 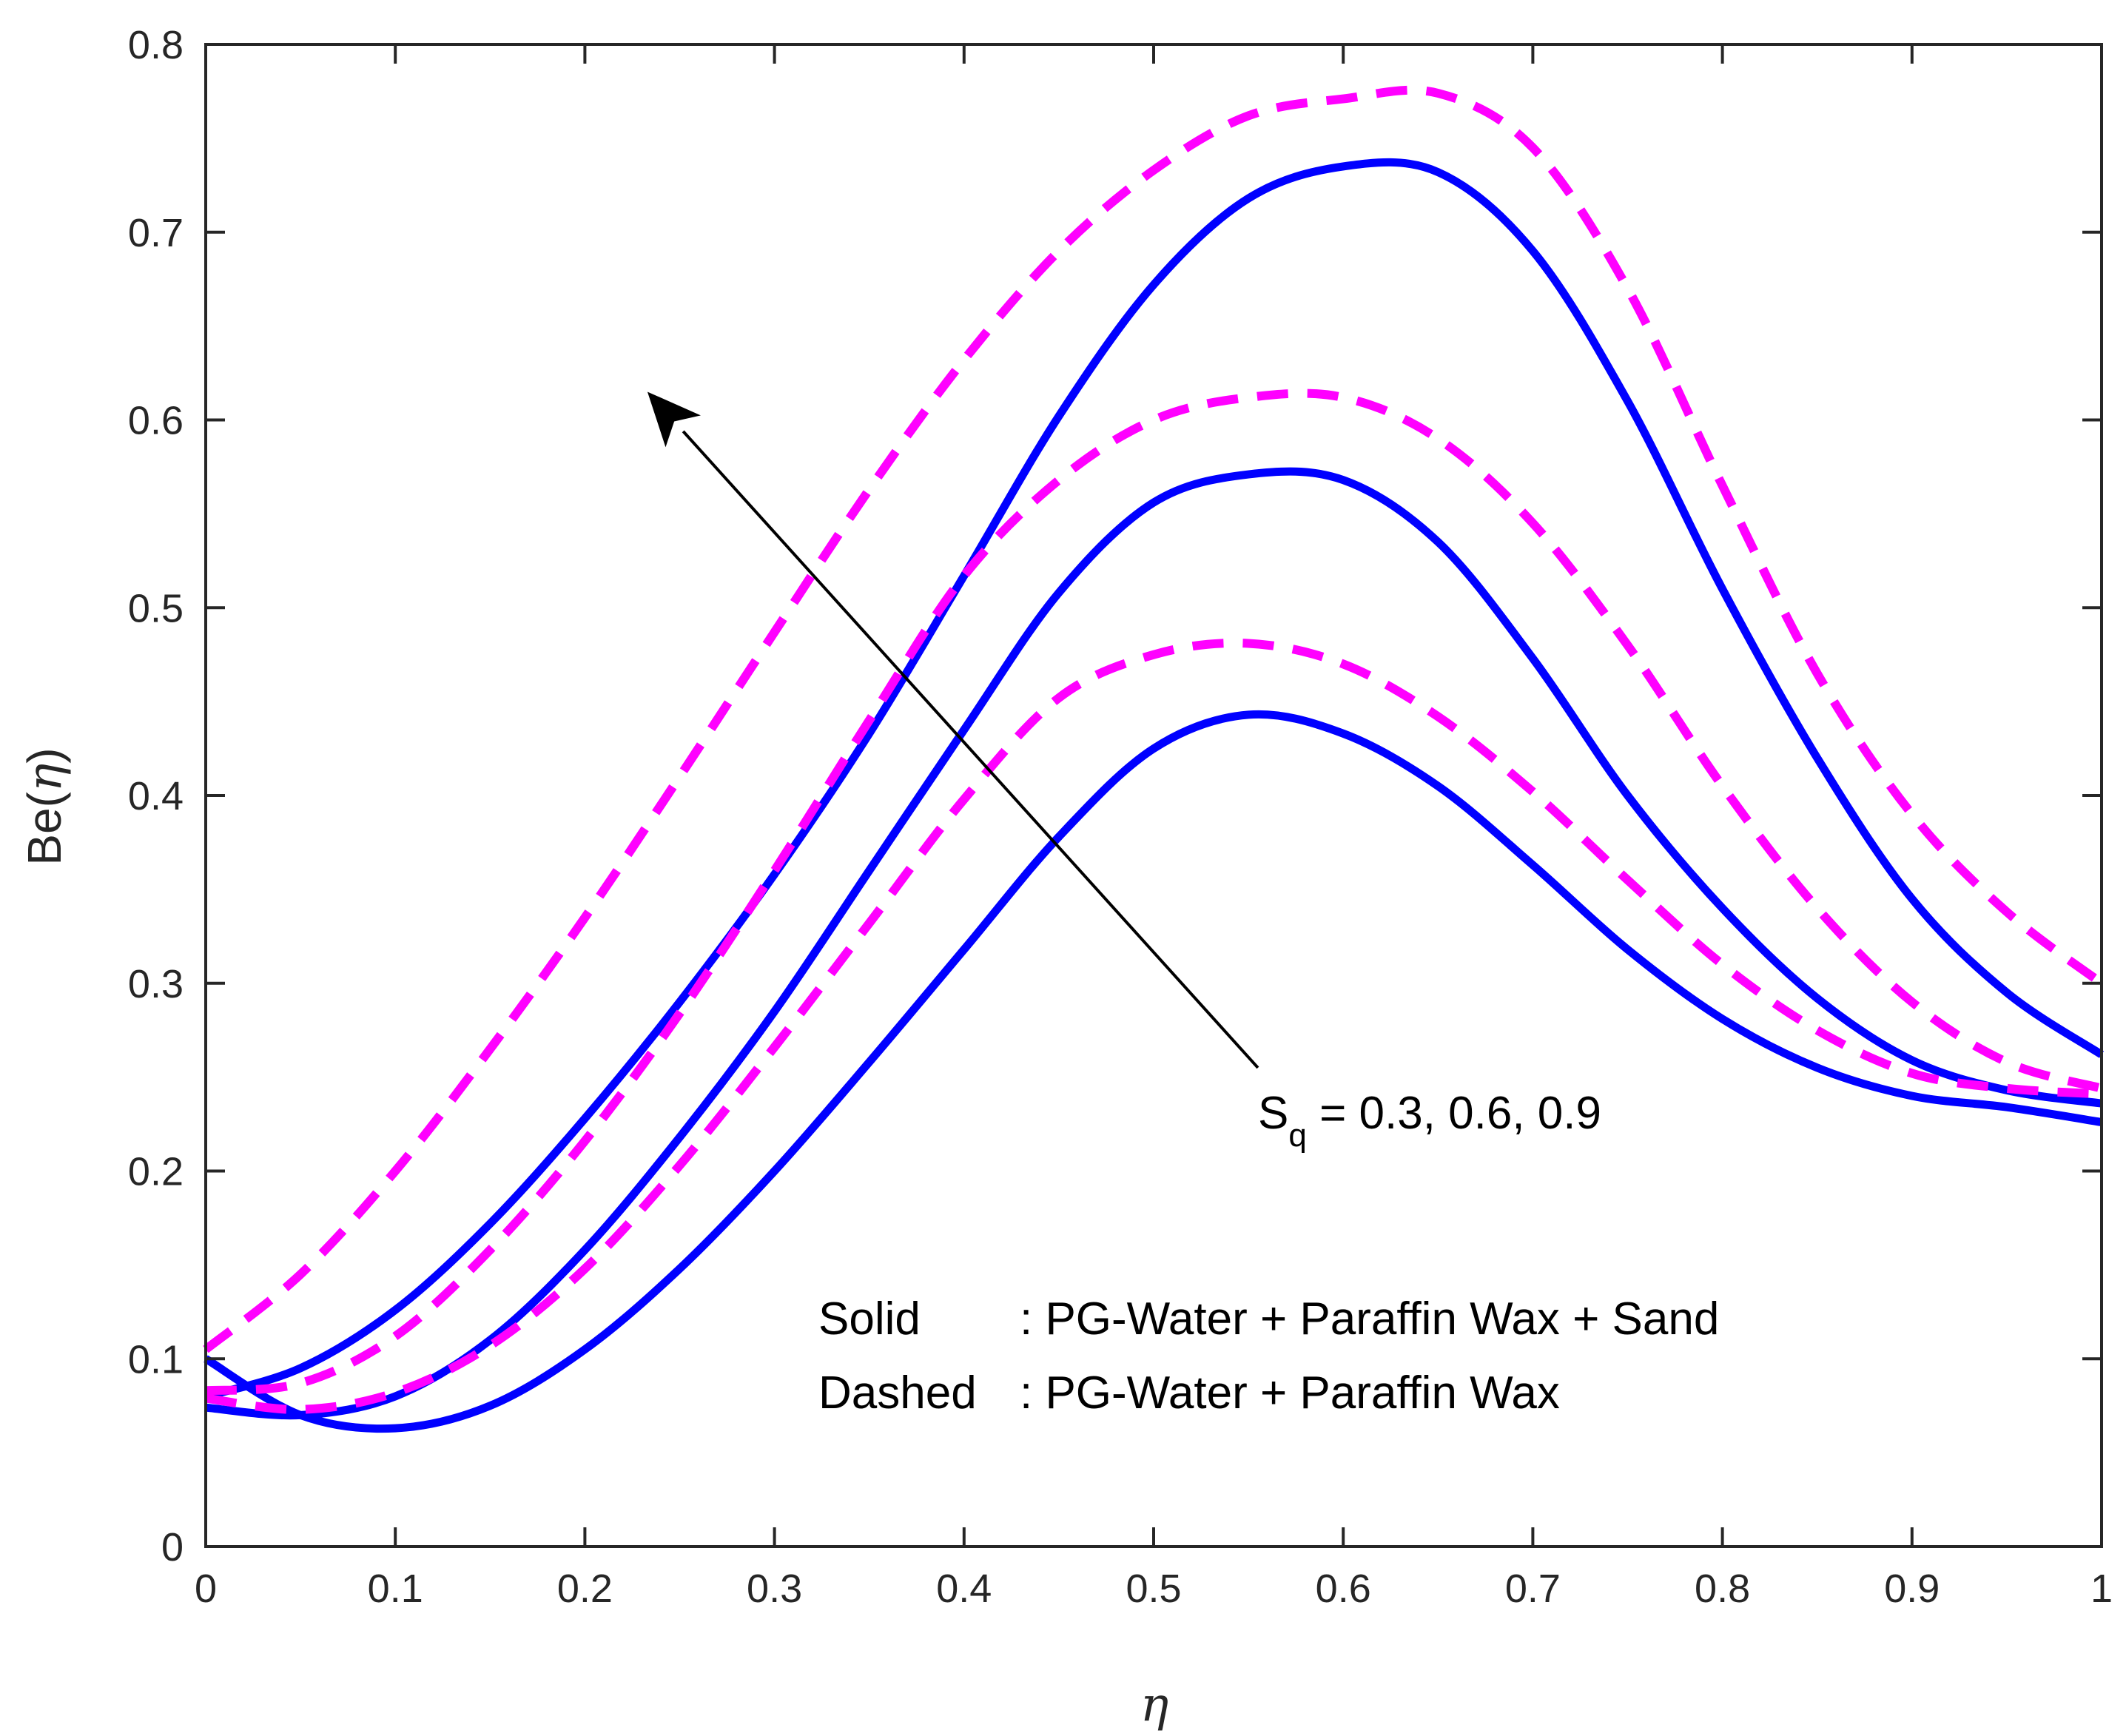 I want to click on trend-arrow-head, so click(x=674, y=419).